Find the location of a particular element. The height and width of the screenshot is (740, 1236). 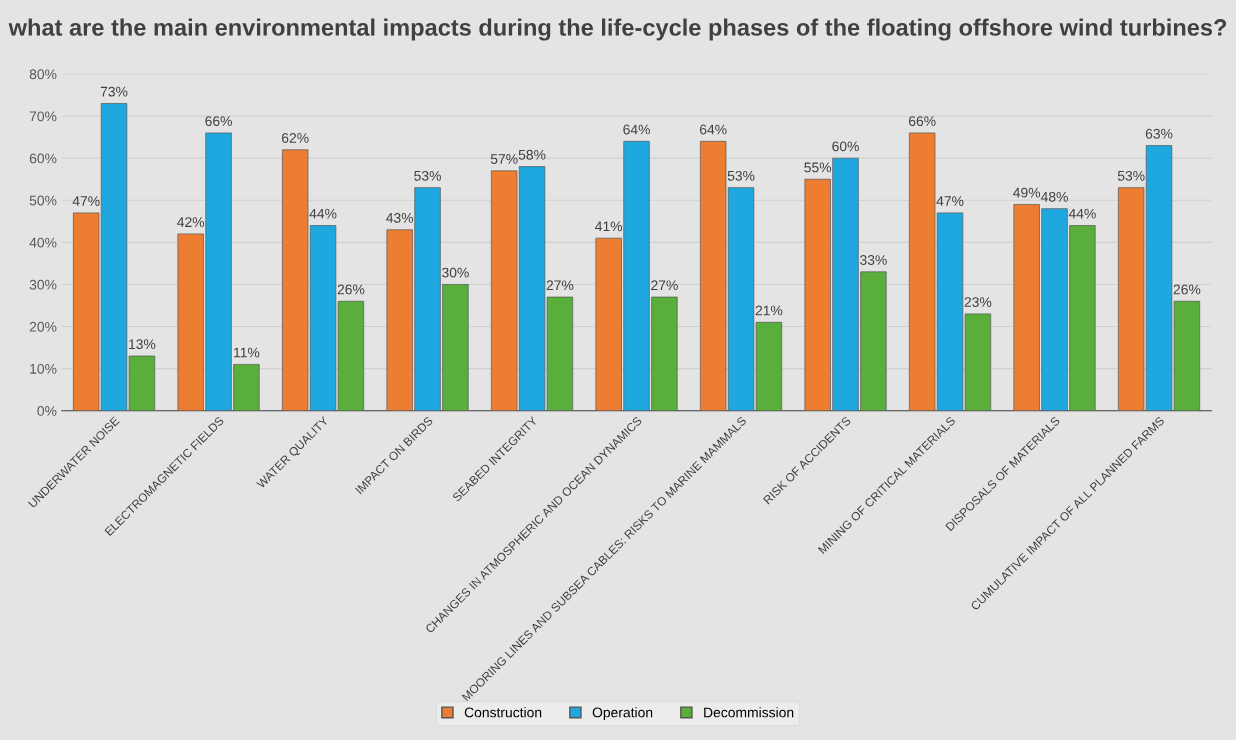

legend-label: Decommission is located at coordinates (749, 712).